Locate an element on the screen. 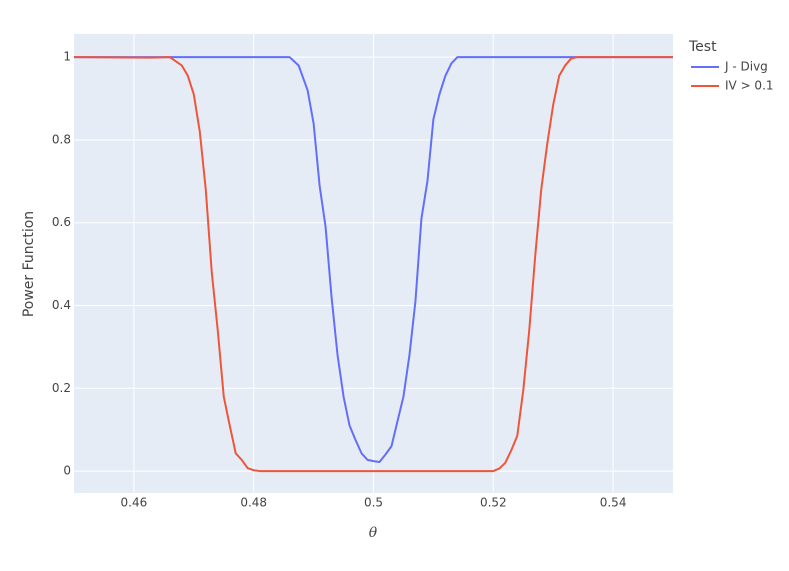  x-tick-label: 0.54 is located at coordinates (613, 503).